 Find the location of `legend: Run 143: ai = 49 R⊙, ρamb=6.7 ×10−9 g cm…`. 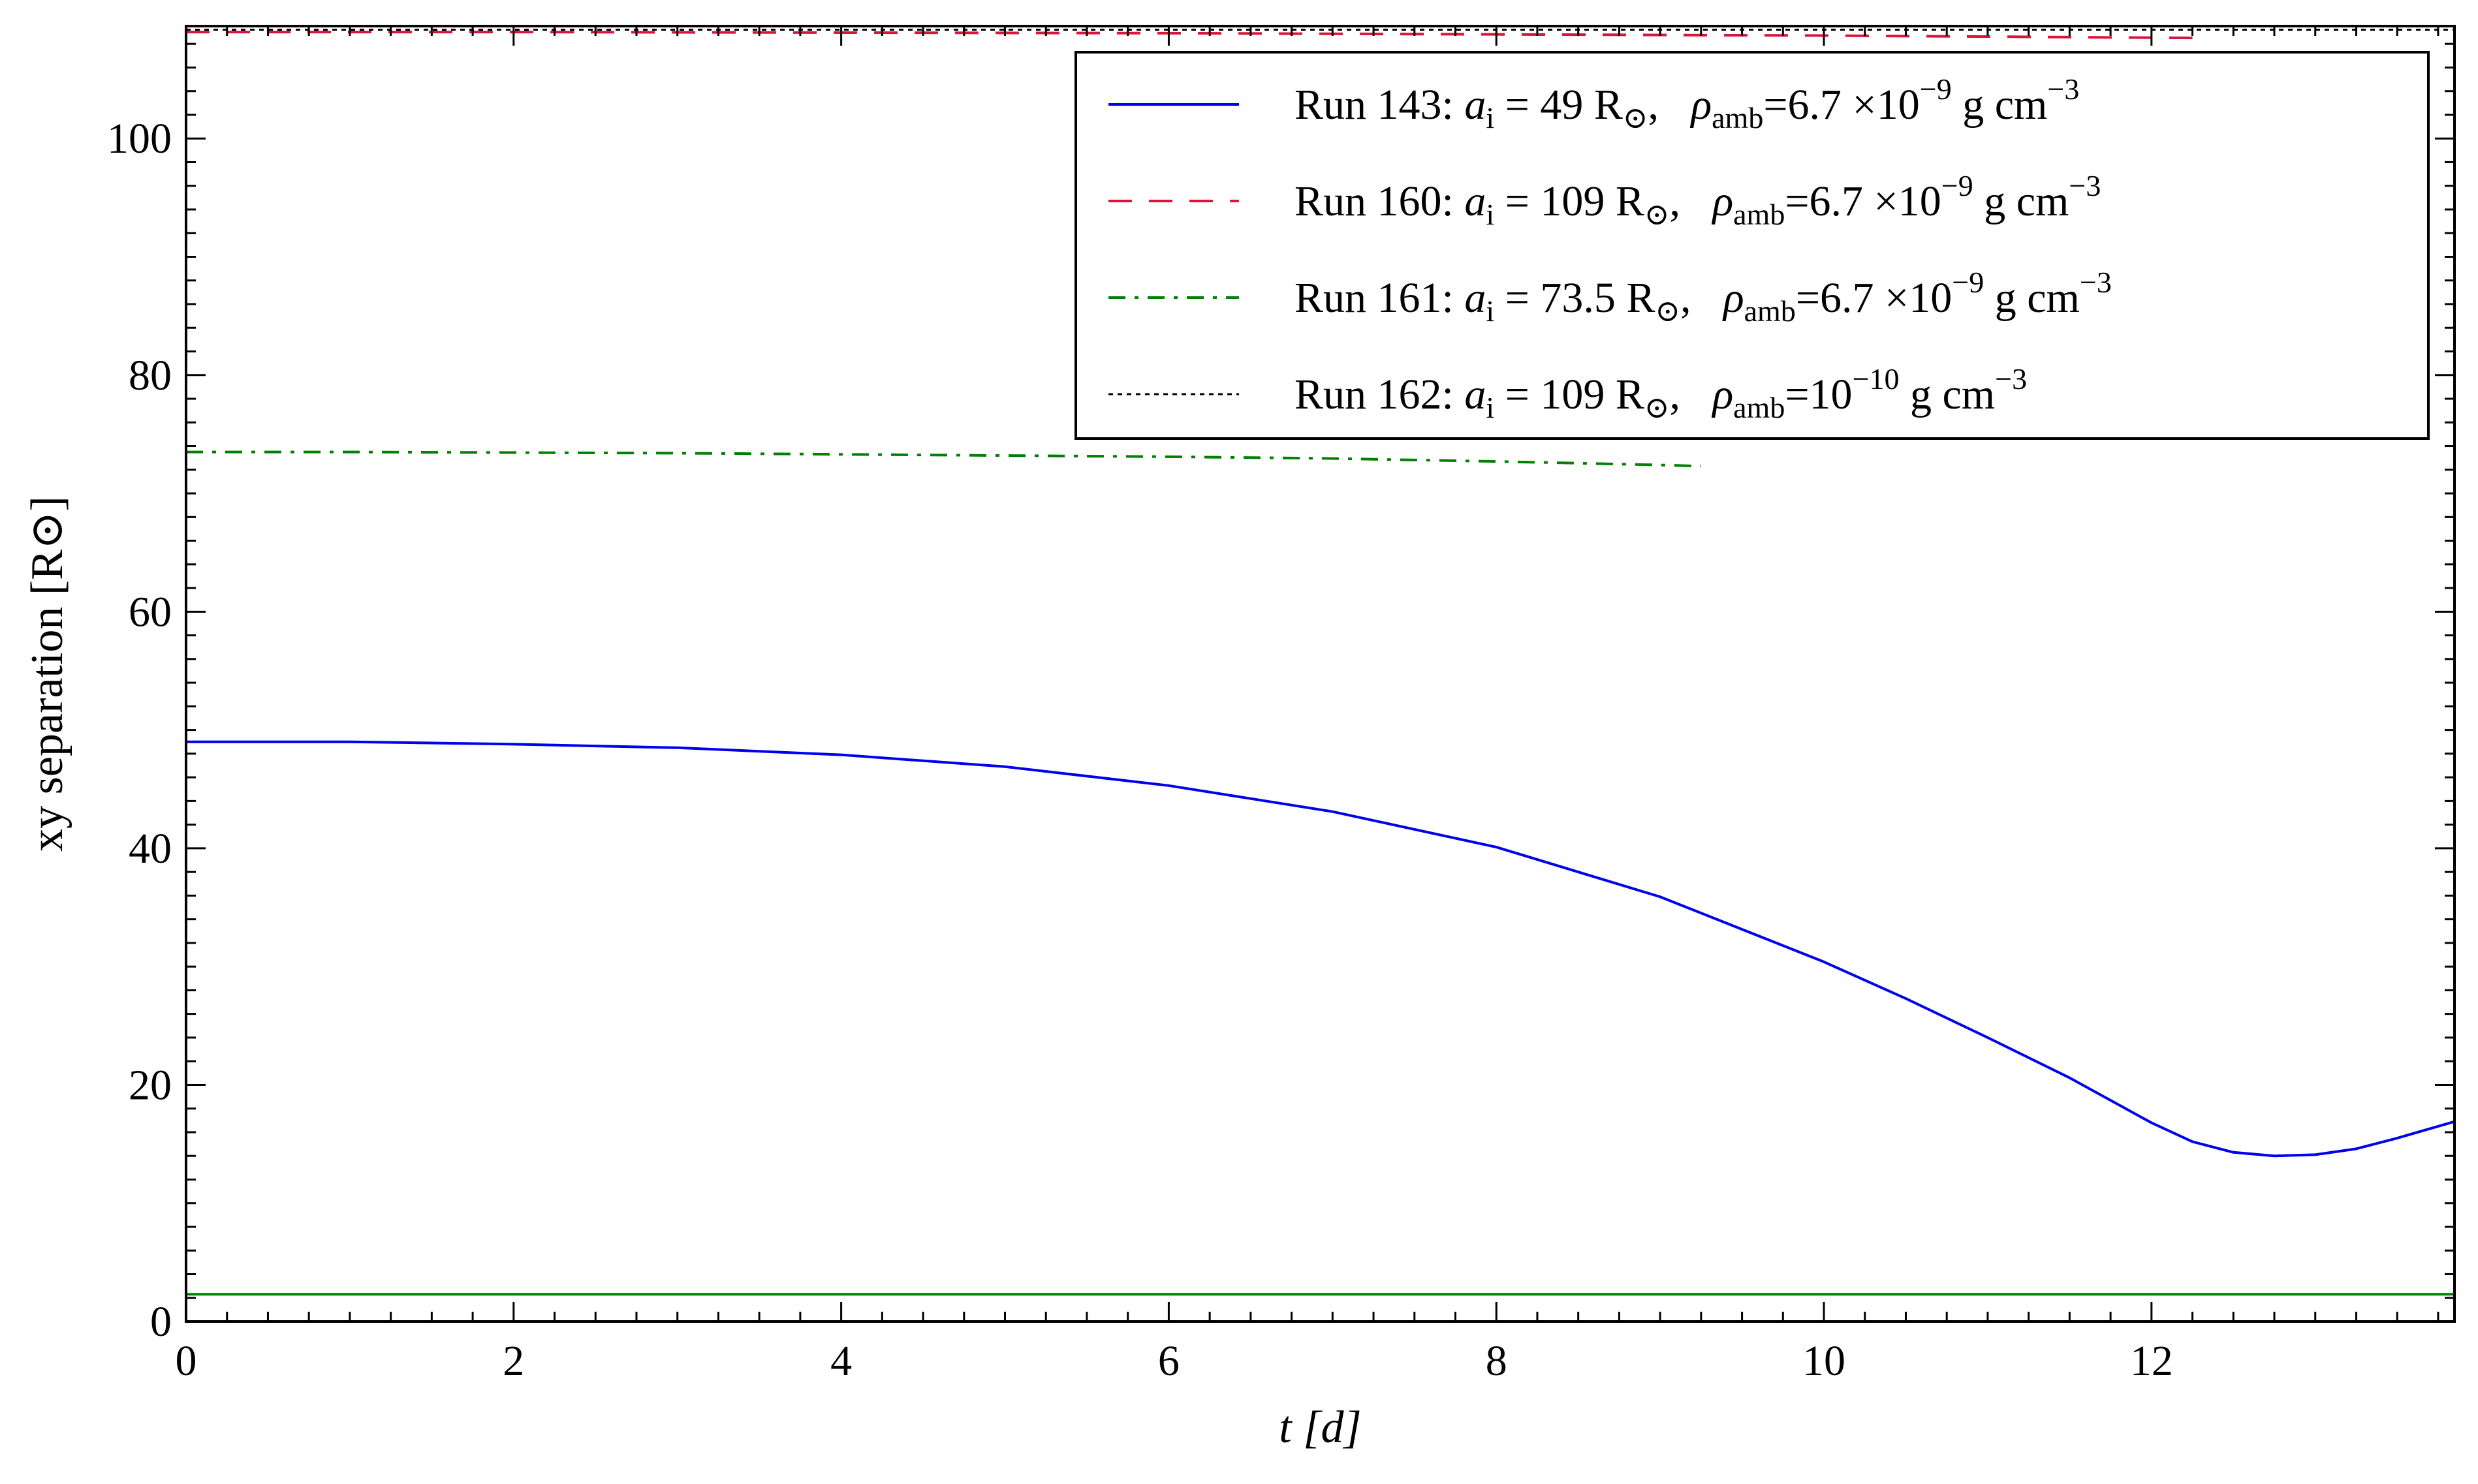

legend: Run 143: ai = 49 R⊙, ρamb=6.7 ×10−9 g cm… is located at coordinates (1752, 245).